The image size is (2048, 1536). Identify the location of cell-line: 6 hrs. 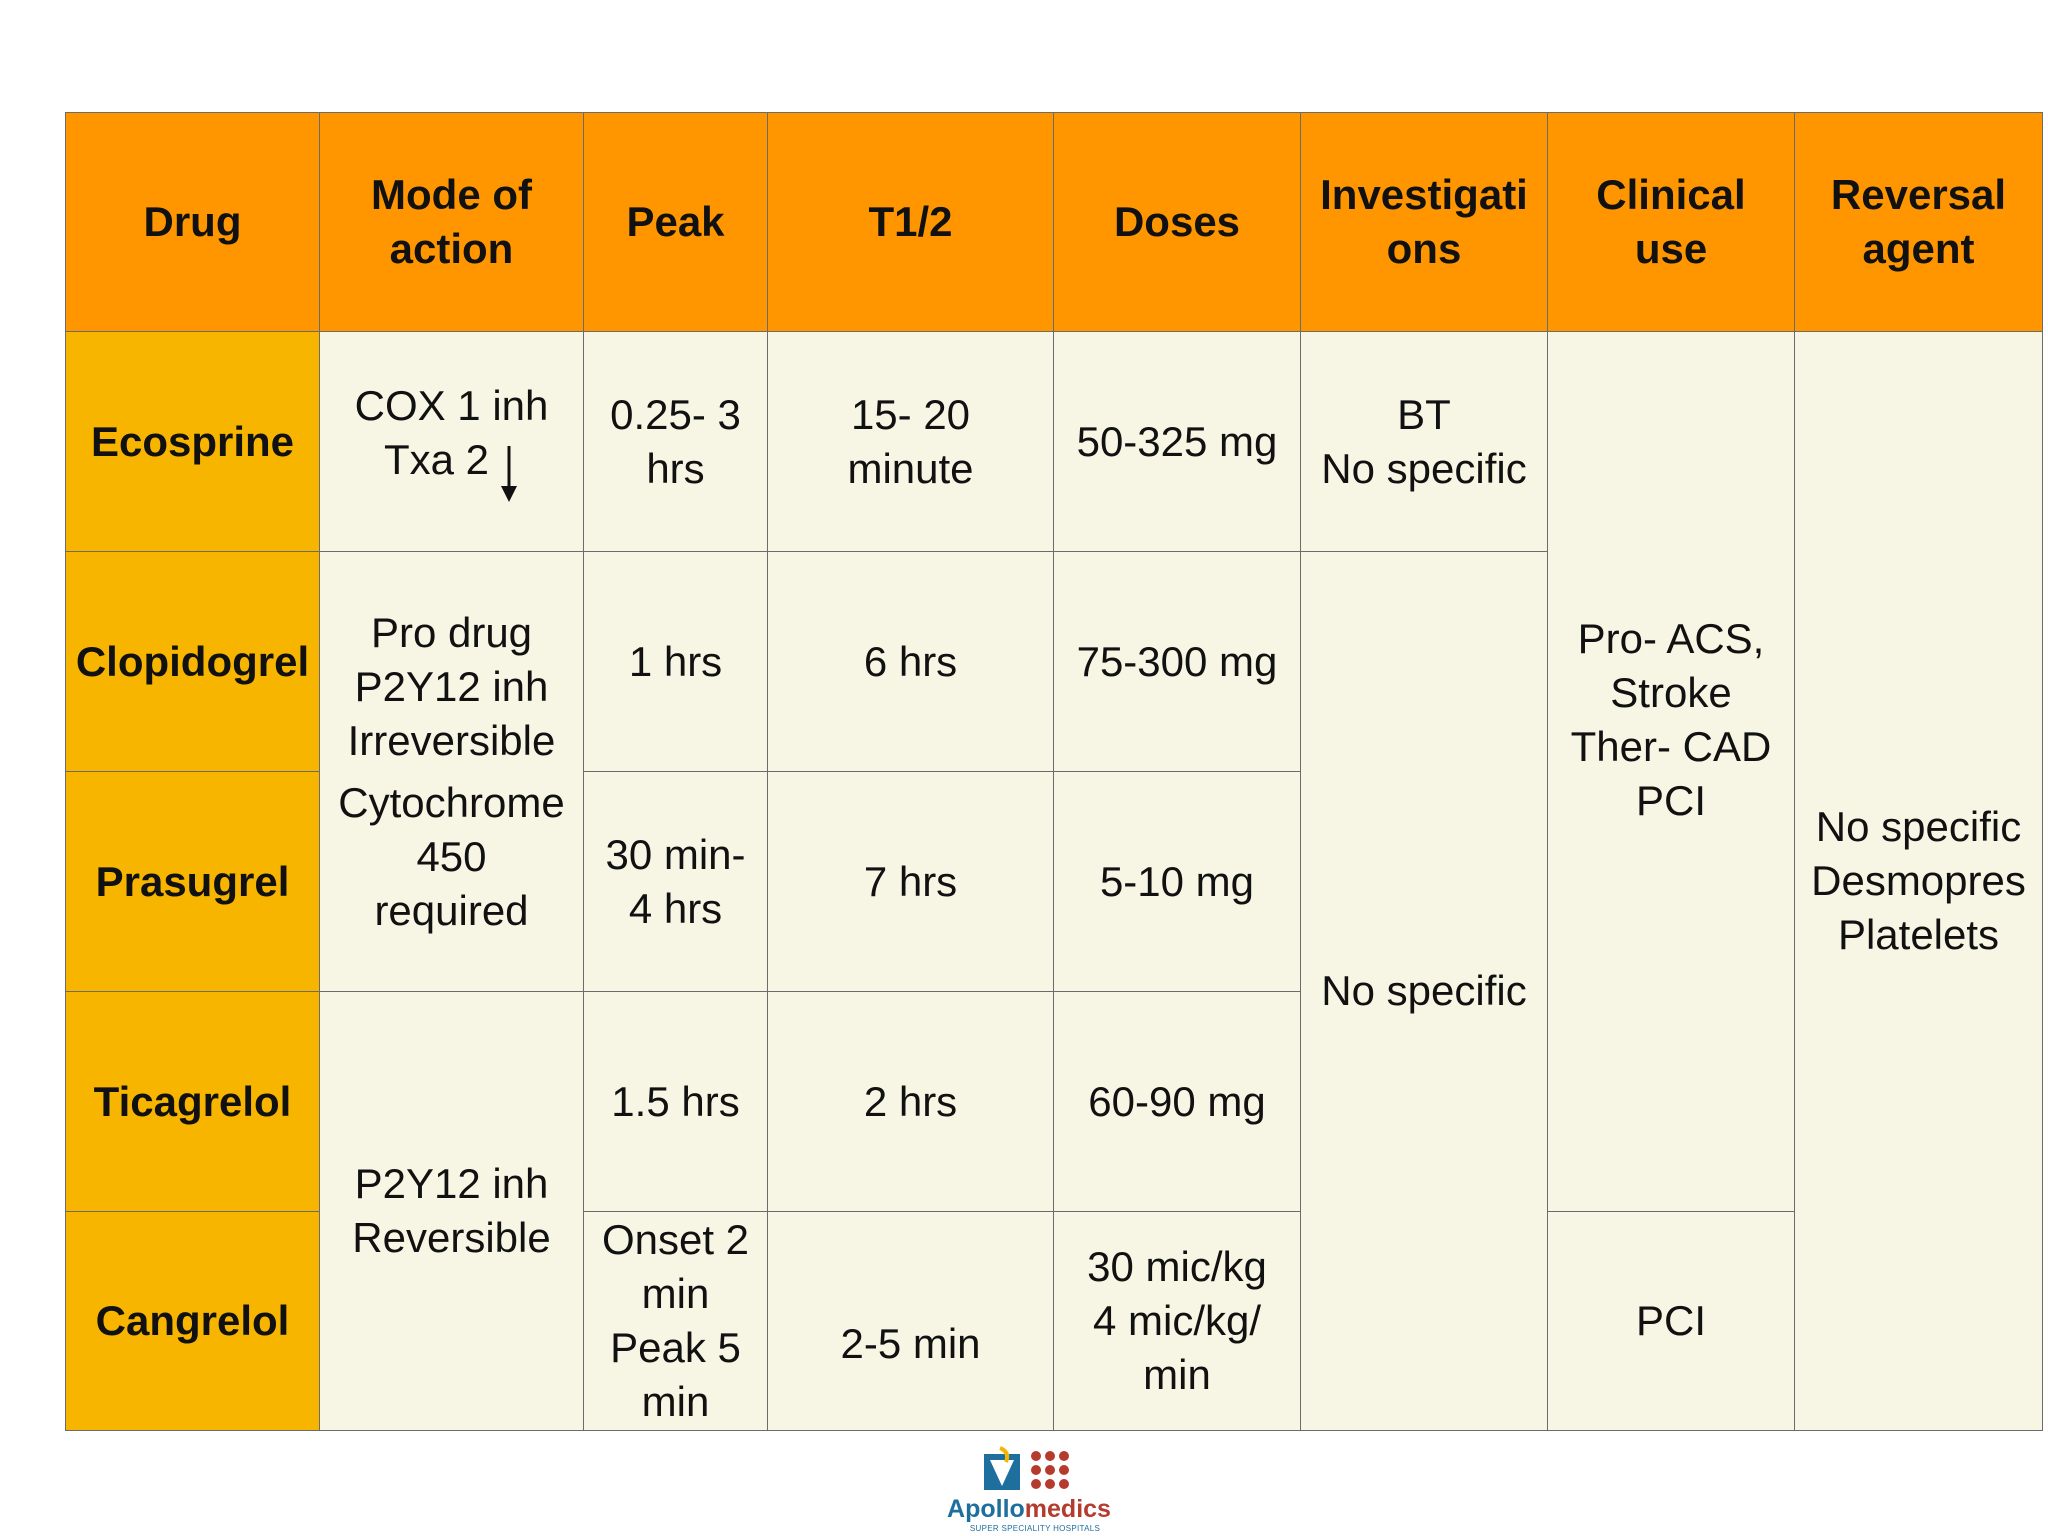
(910, 661).